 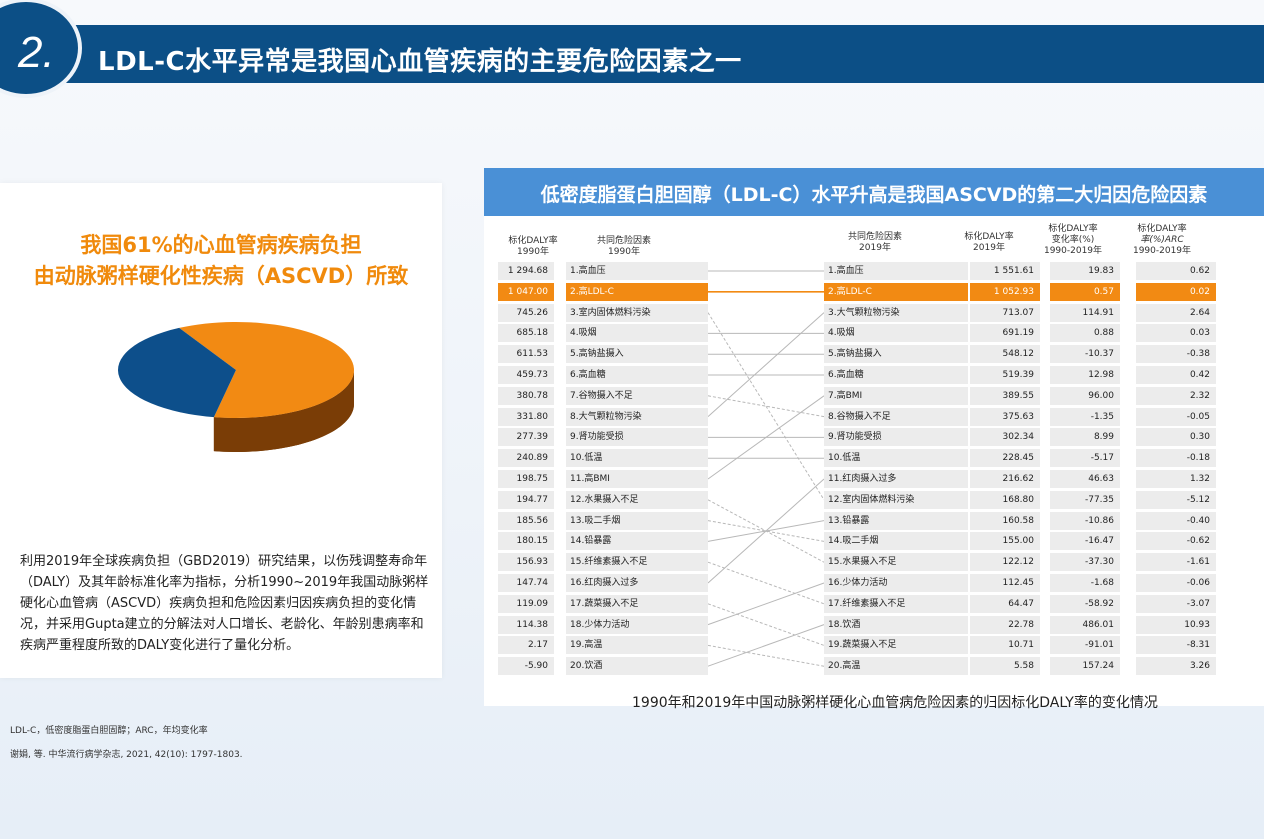 What do you see at coordinates (1005, 354) in the screenshot?
I see `daly-2019-cell: 548.12` at bounding box center [1005, 354].